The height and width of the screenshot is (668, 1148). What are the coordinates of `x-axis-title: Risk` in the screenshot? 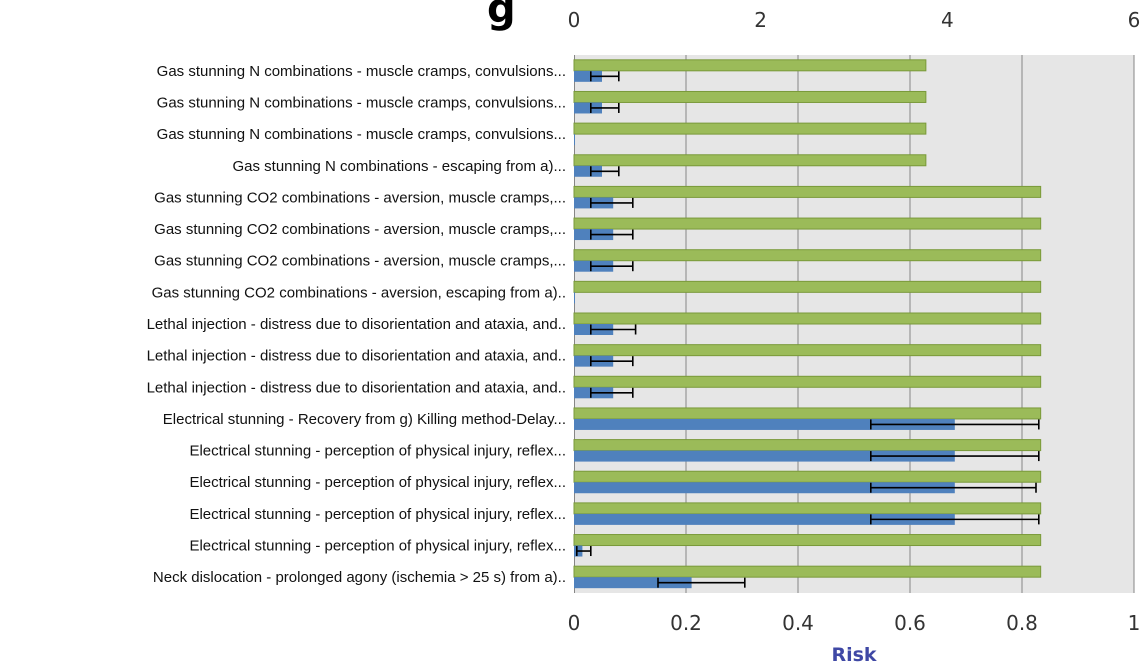 It's located at (853, 655).